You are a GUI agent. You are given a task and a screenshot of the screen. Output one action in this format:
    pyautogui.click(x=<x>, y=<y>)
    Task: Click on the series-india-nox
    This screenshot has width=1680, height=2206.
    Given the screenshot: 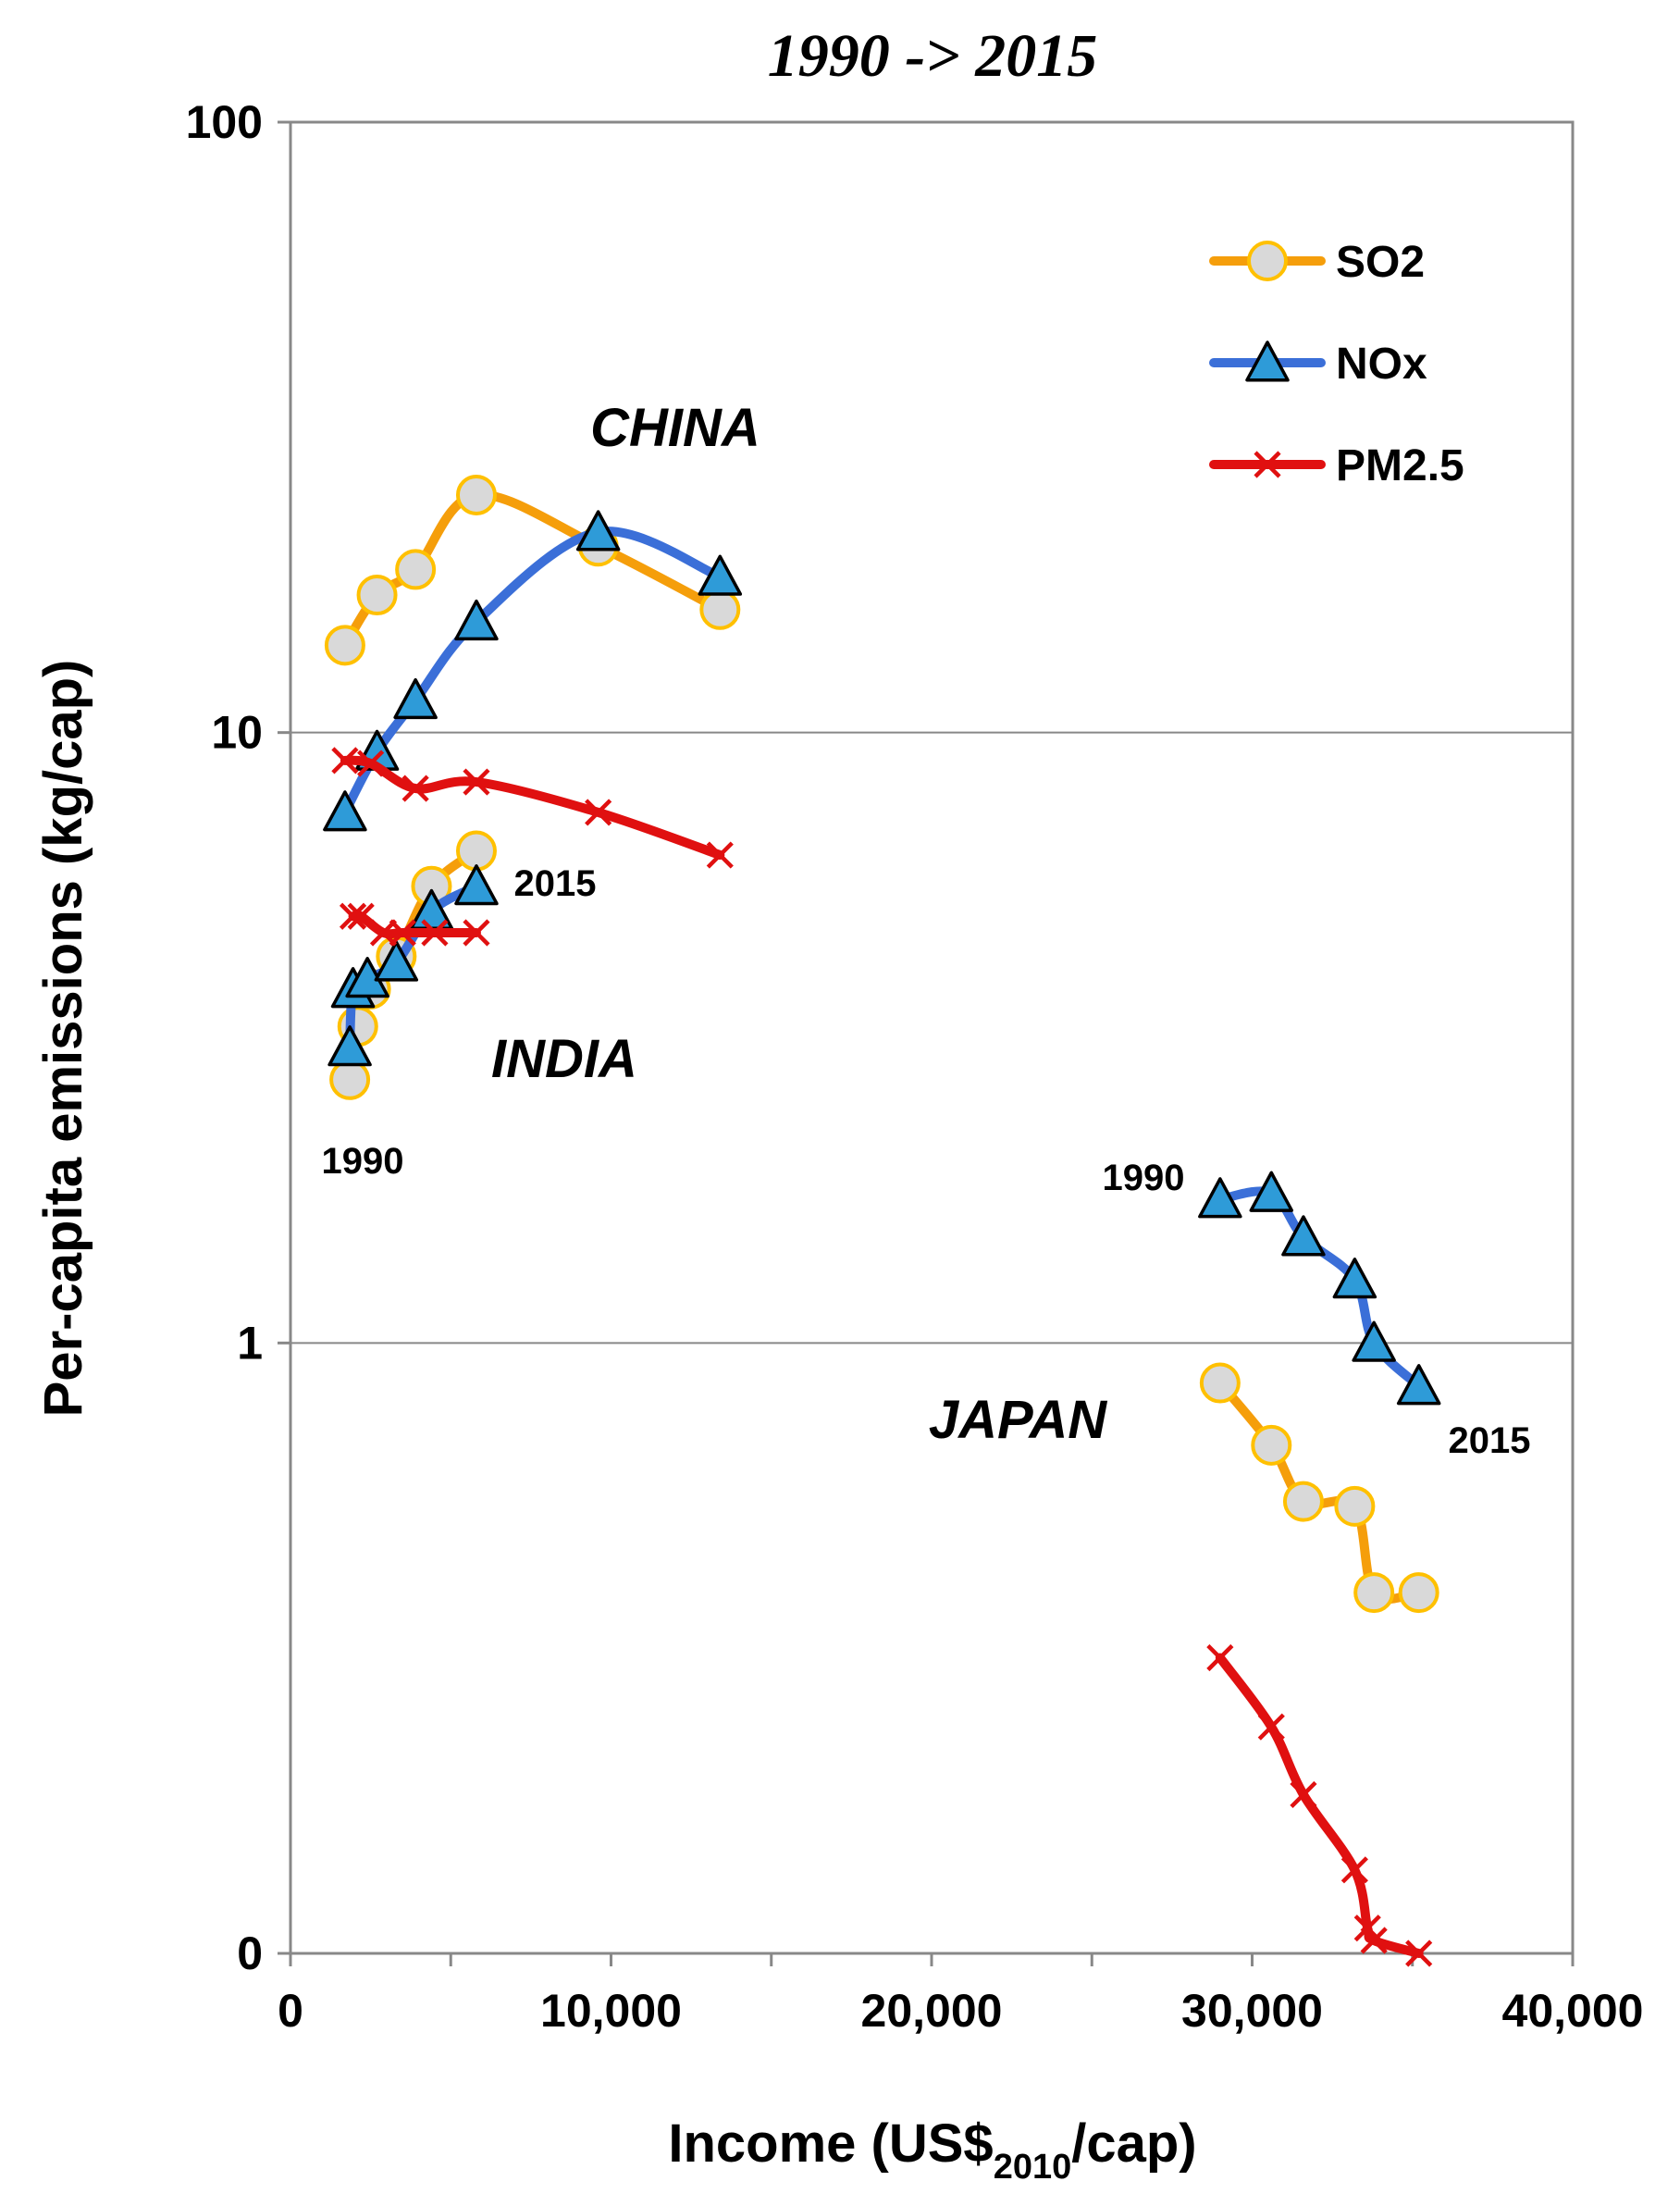 What is the action you would take?
    pyautogui.click(x=413, y=965)
    